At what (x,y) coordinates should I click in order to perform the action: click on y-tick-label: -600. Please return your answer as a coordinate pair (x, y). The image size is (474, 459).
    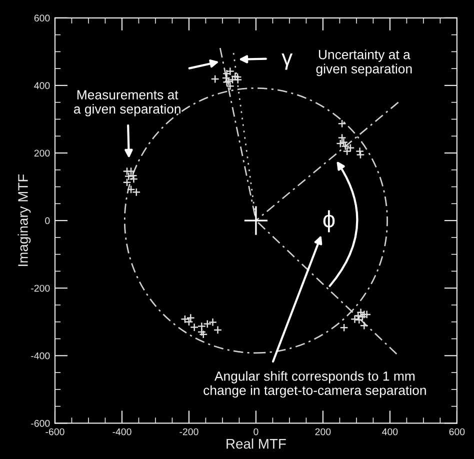
    Looking at the image, I should click on (40, 423).